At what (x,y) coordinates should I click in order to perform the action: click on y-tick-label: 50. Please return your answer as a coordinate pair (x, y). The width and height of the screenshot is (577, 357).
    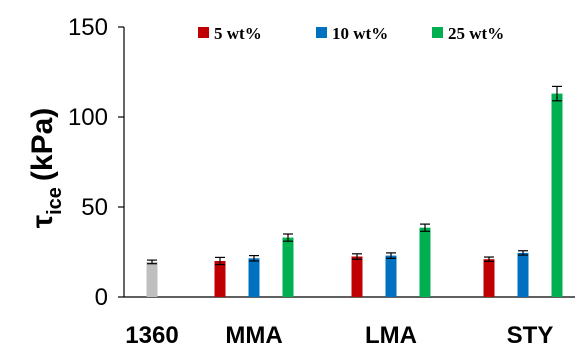
    Looking at the image, I should click on (94, 207).